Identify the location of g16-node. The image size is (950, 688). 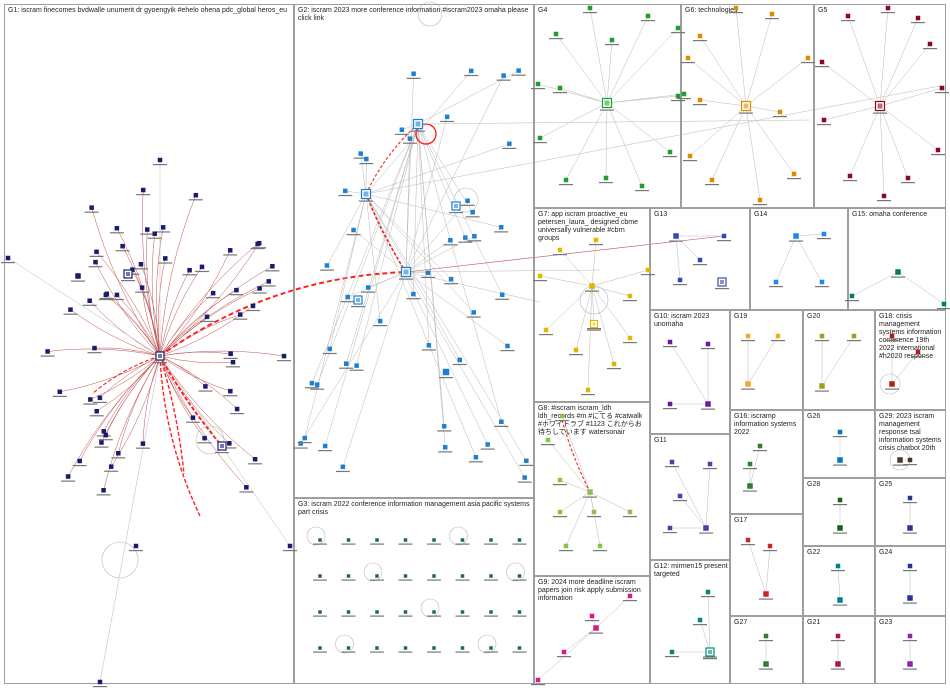
(750, 464).